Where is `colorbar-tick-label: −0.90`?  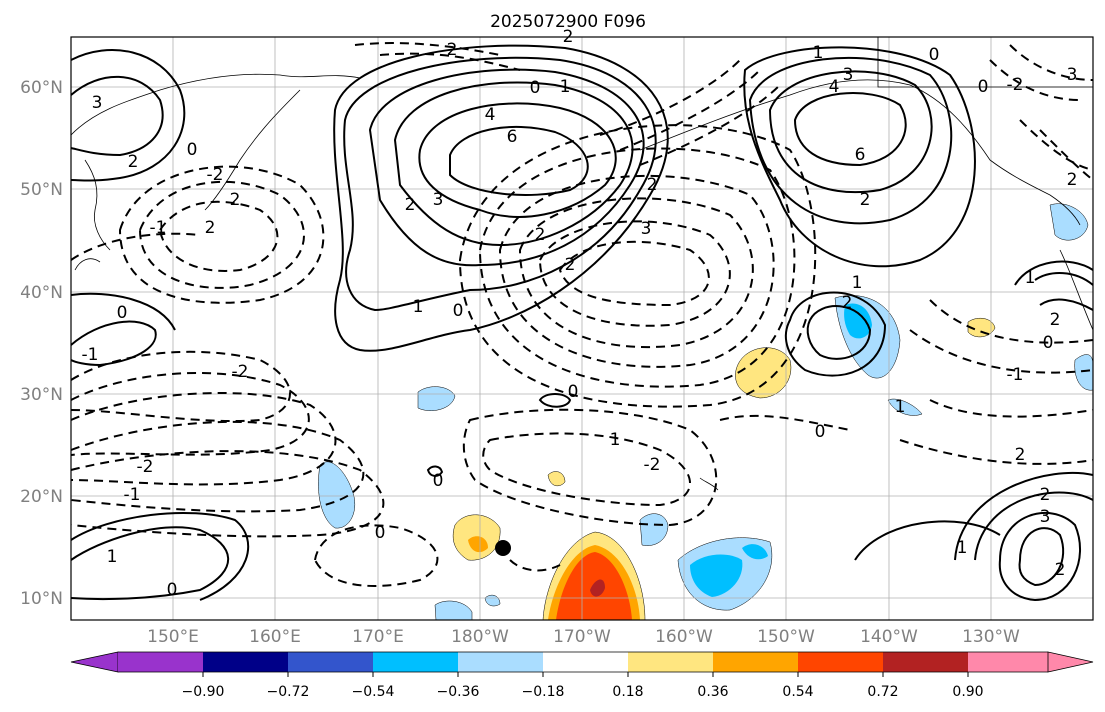
colorbar-tick-label: −0.90 is located at coordinates (203, 692).